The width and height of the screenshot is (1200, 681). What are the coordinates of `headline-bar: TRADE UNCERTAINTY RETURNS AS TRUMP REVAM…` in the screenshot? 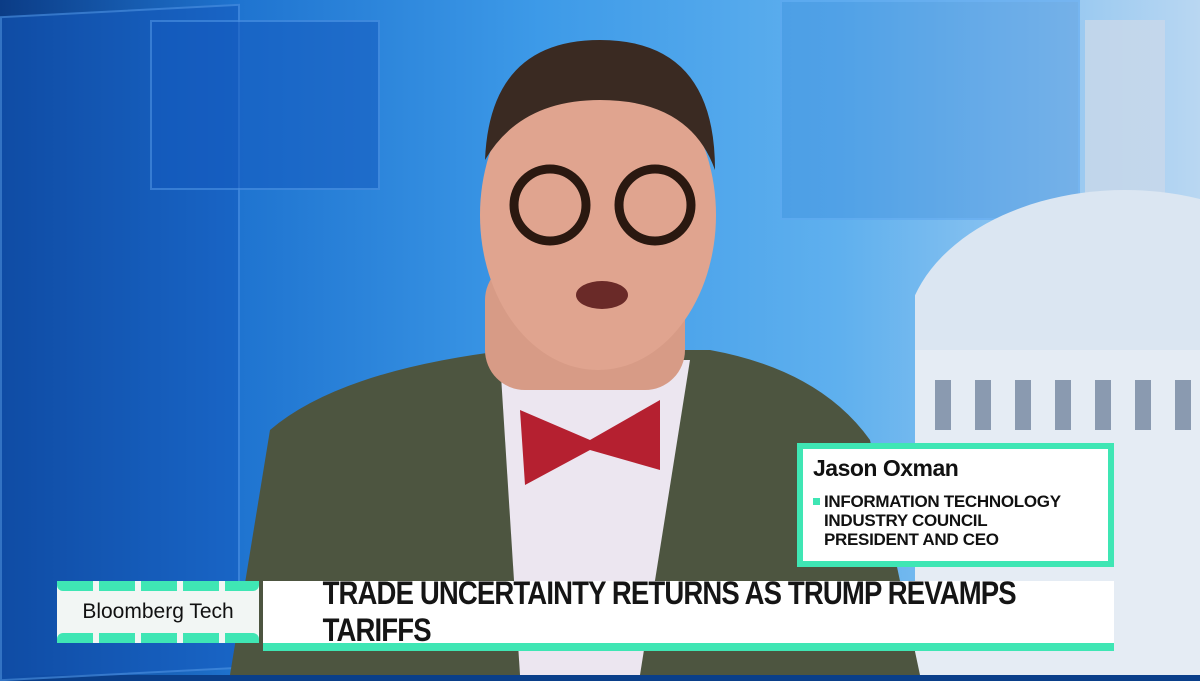 It's located at (688, 613).